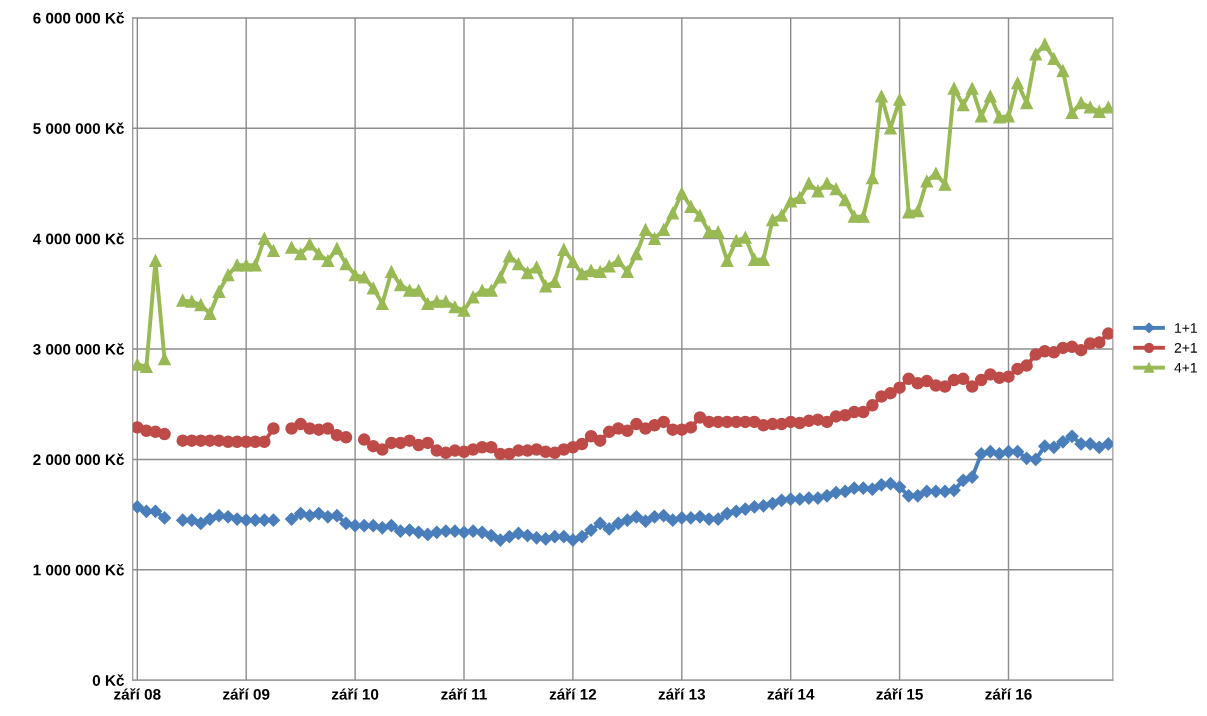 The width and height of the screenshot is (1207, 716). Describe the element at coordinates (1186, 328) in the screenshot. I see `legend-label: 1+1` at that location.